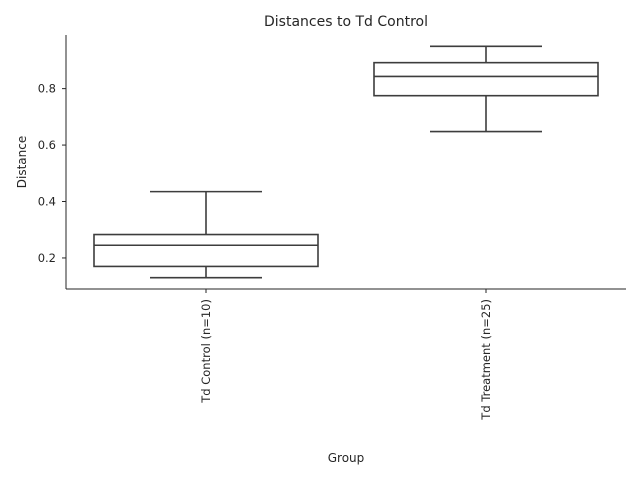 This screenshot has height=480, width=640. What do you see at coordinates (22, 162) in the screenshot?
I see `y-axis-label: Distance` at bounding box center [22, 162].